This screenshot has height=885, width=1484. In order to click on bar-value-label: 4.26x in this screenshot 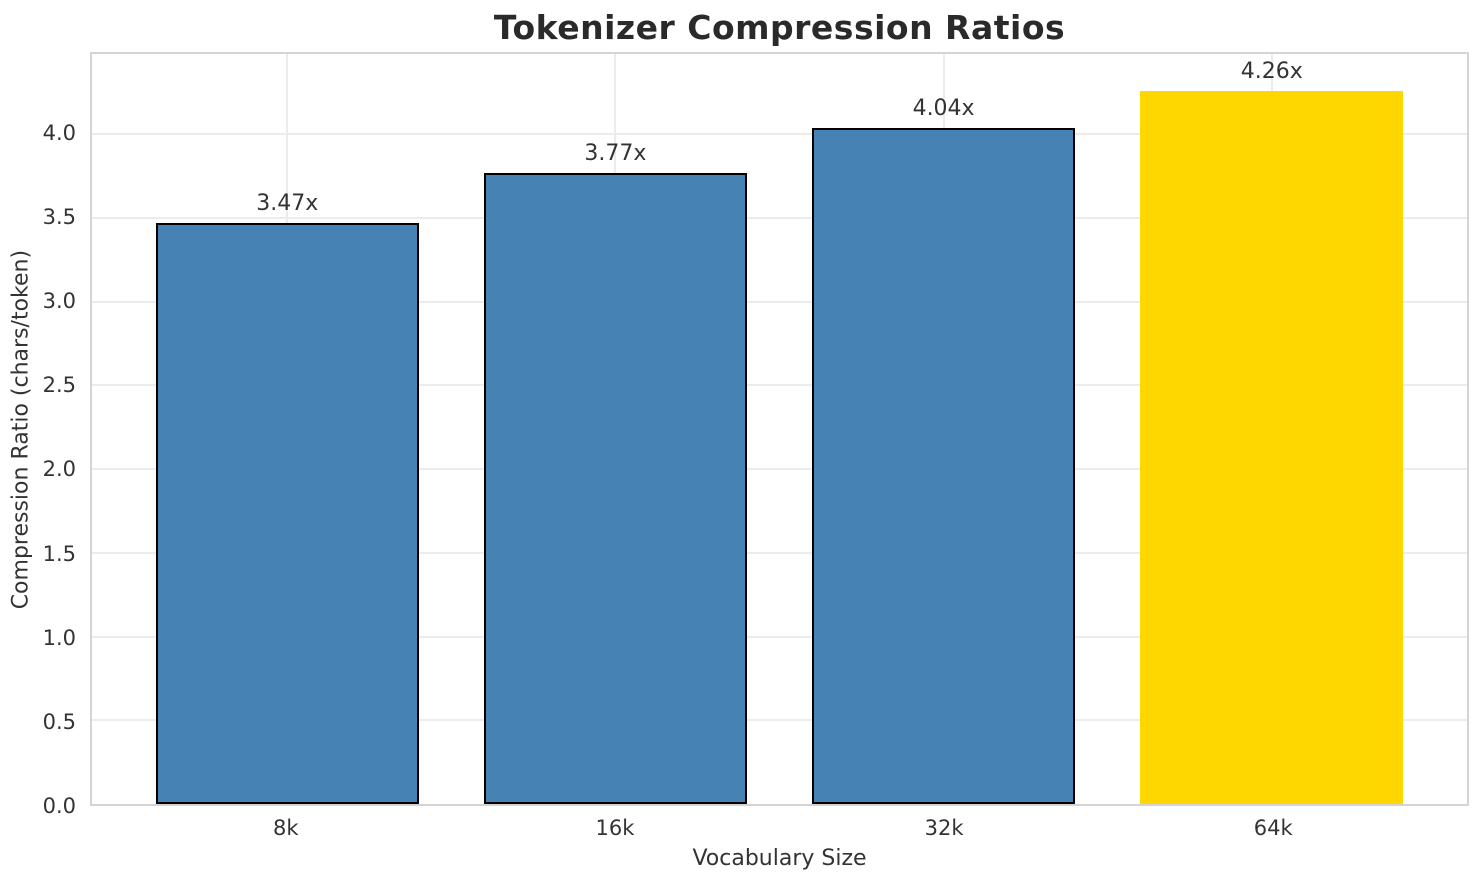, I will do `click(1271, 71)`.